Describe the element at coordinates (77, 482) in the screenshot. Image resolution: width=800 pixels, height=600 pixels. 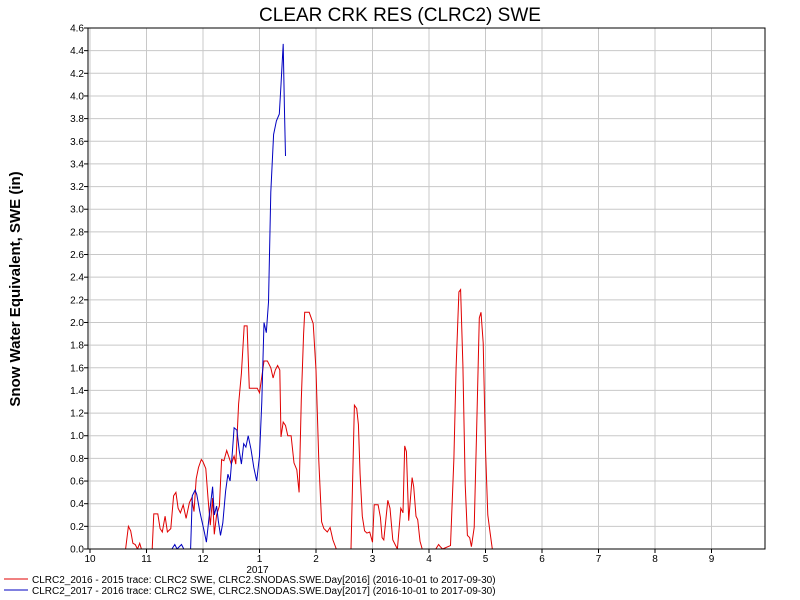
I see `y-tick-label: 0.6` at that location.